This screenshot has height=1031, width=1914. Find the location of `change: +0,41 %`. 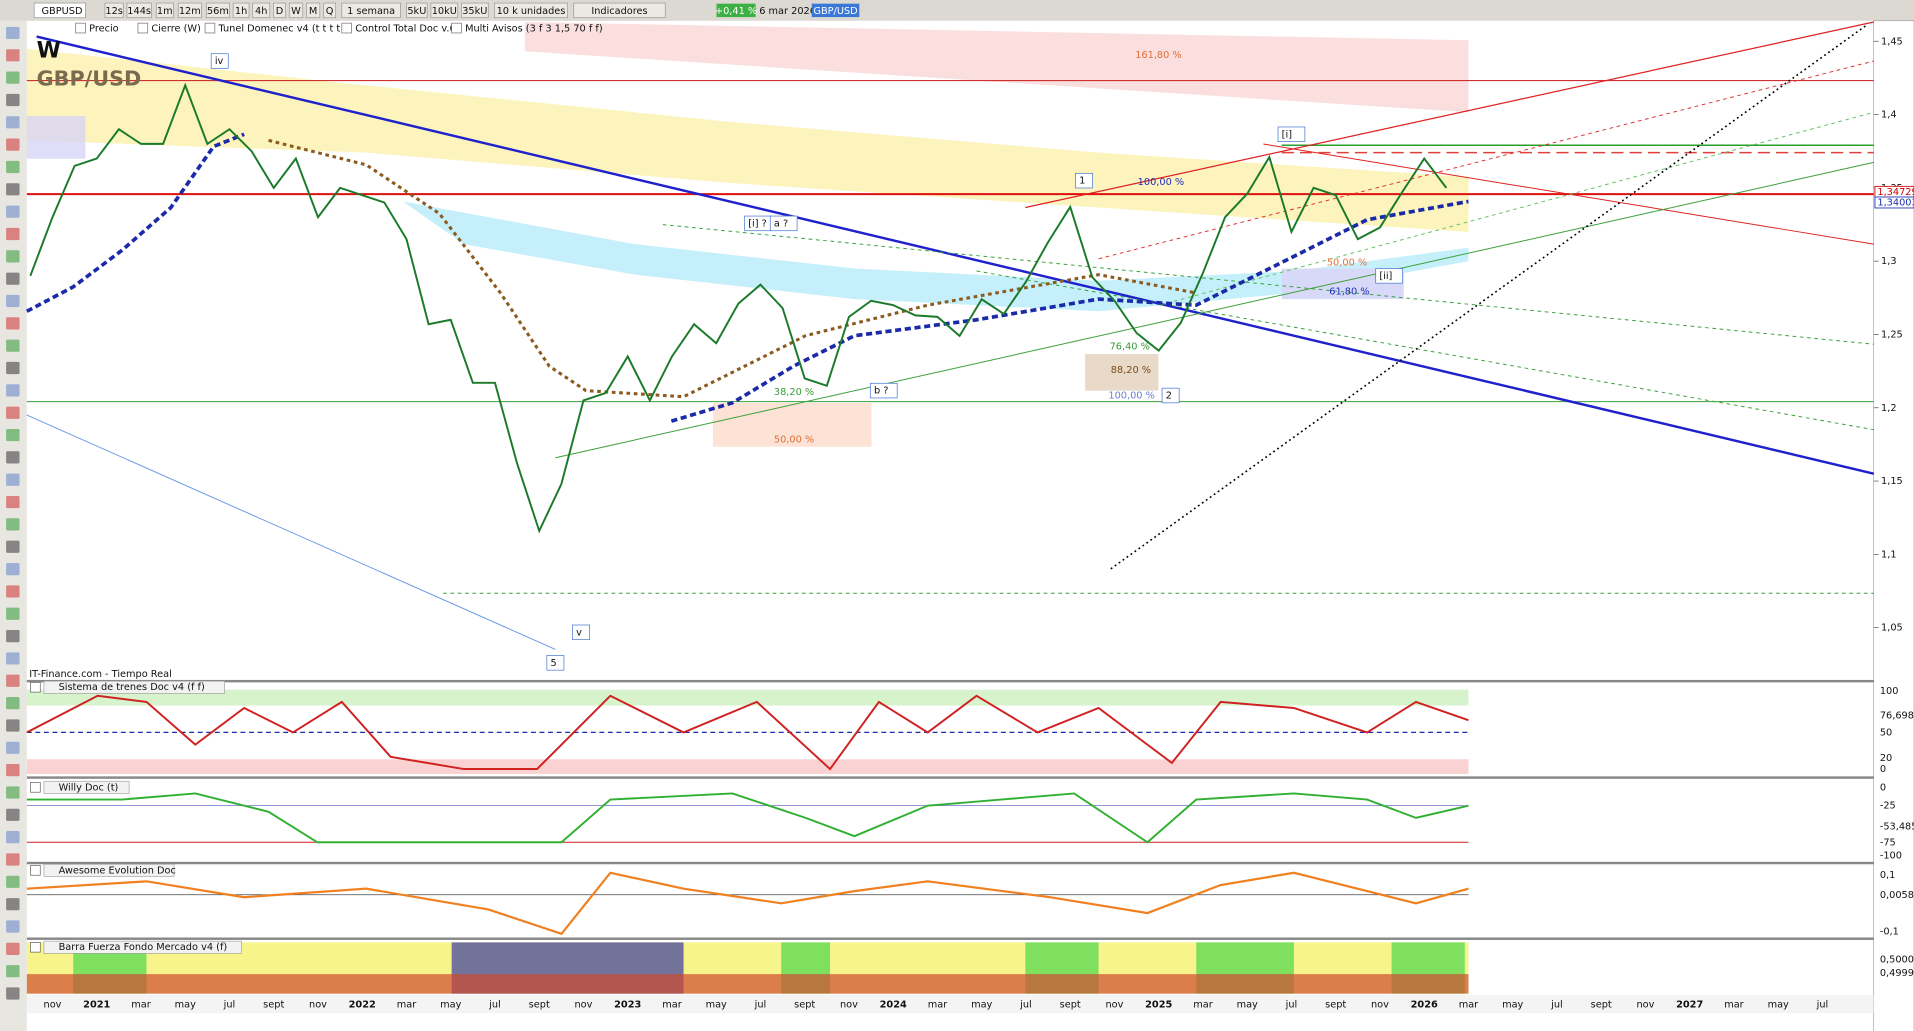

change: +0,41 % is located at coordinates (736, 11).